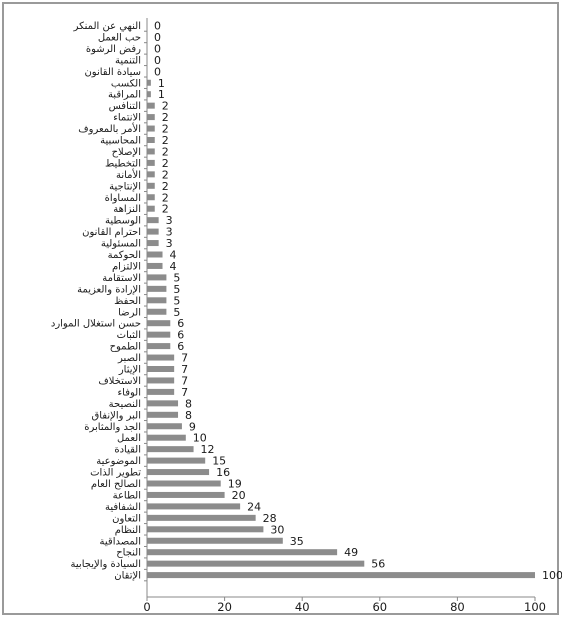  Describe the element at coordinates (128, 174) in the screenshot. I see `category-label: الأمانة` at that location.